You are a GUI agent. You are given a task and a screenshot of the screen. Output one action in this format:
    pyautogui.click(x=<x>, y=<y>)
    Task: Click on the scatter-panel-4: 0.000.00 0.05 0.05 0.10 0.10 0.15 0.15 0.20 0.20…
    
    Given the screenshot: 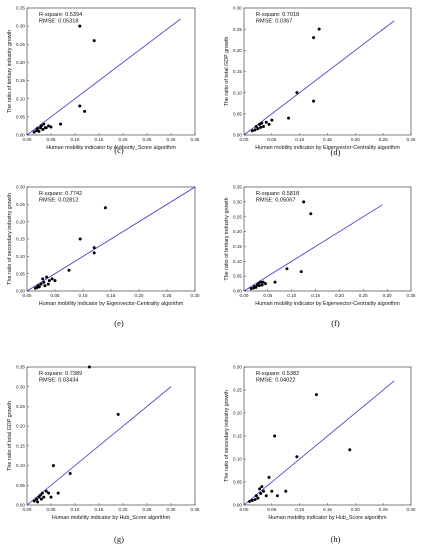 What is the action you would take?
    pyautogui.click(x=320, y=256)
    